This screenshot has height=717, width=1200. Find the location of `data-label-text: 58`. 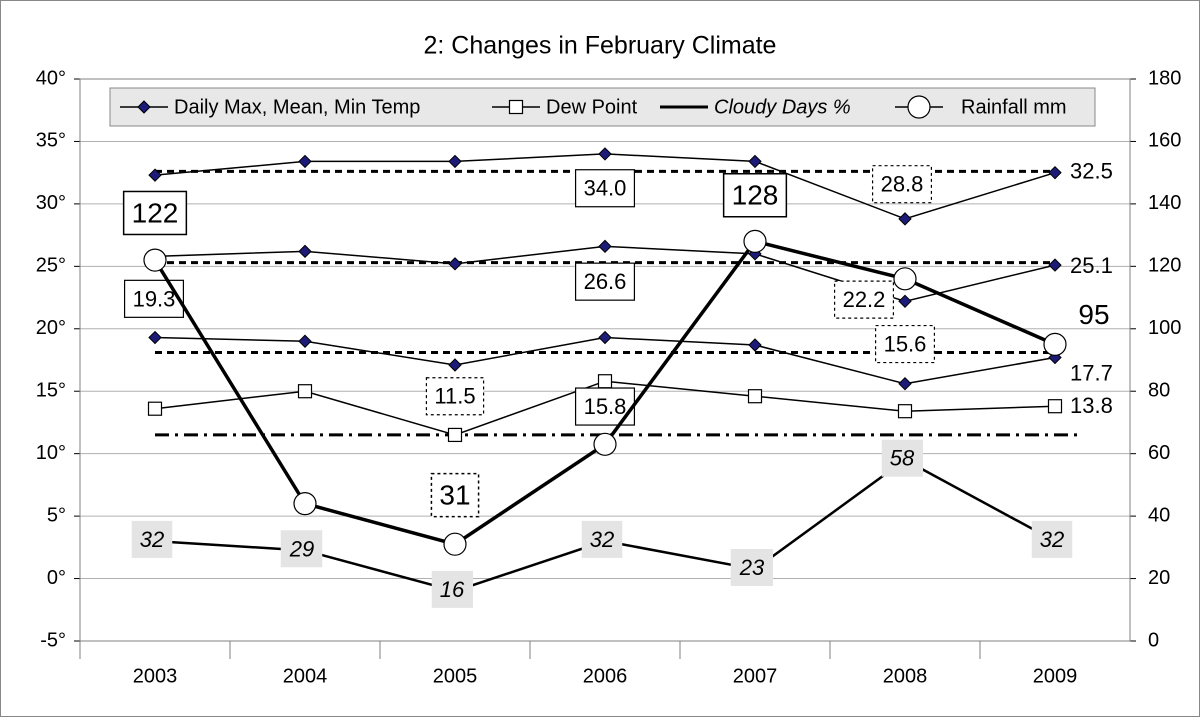

data-label-text: 58 is located at coordinates (902, 458).